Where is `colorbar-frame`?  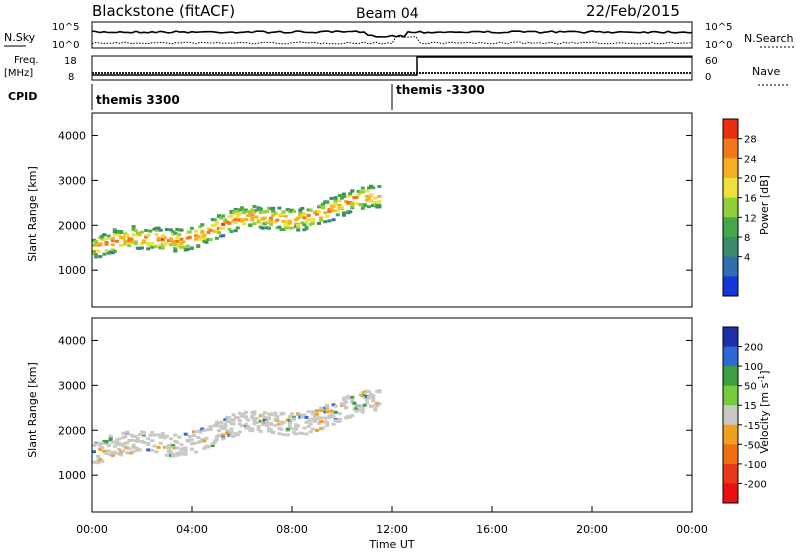 colorbar-frame is located at coordinates (730, 415).